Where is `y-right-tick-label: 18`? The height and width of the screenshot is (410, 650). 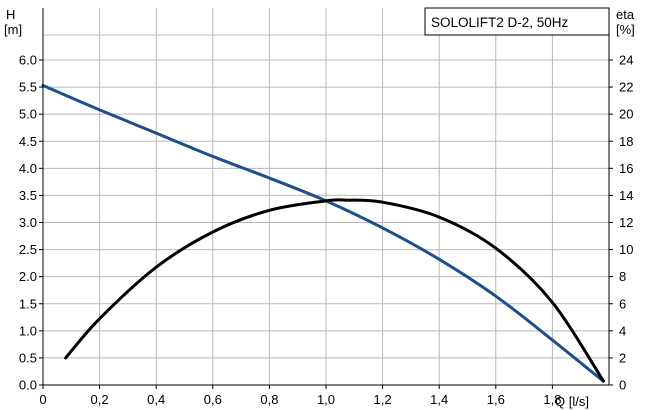 y-right-tick-label: 18 is located at coordinates (626, 141).